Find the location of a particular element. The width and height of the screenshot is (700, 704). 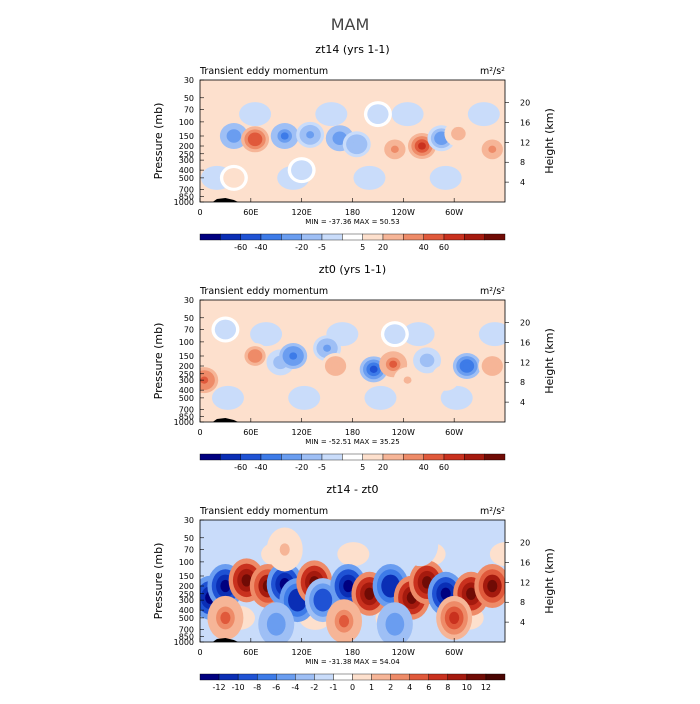

y-tick-label: 250 is located at coordinates (186, 374).